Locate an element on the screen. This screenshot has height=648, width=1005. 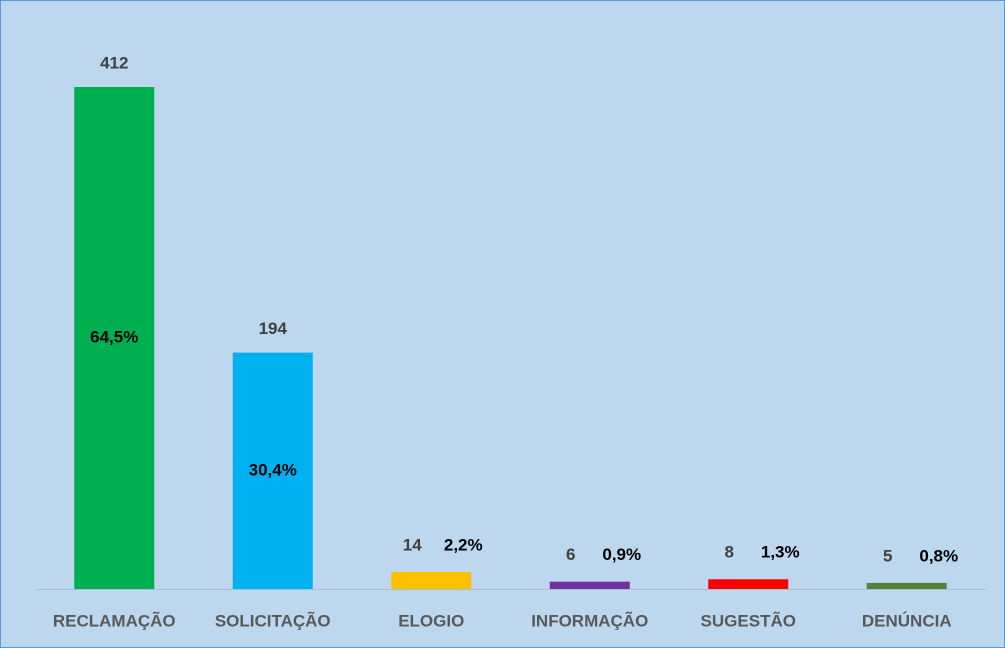
share-label: 2,2% is located at coordinates (463, 544).